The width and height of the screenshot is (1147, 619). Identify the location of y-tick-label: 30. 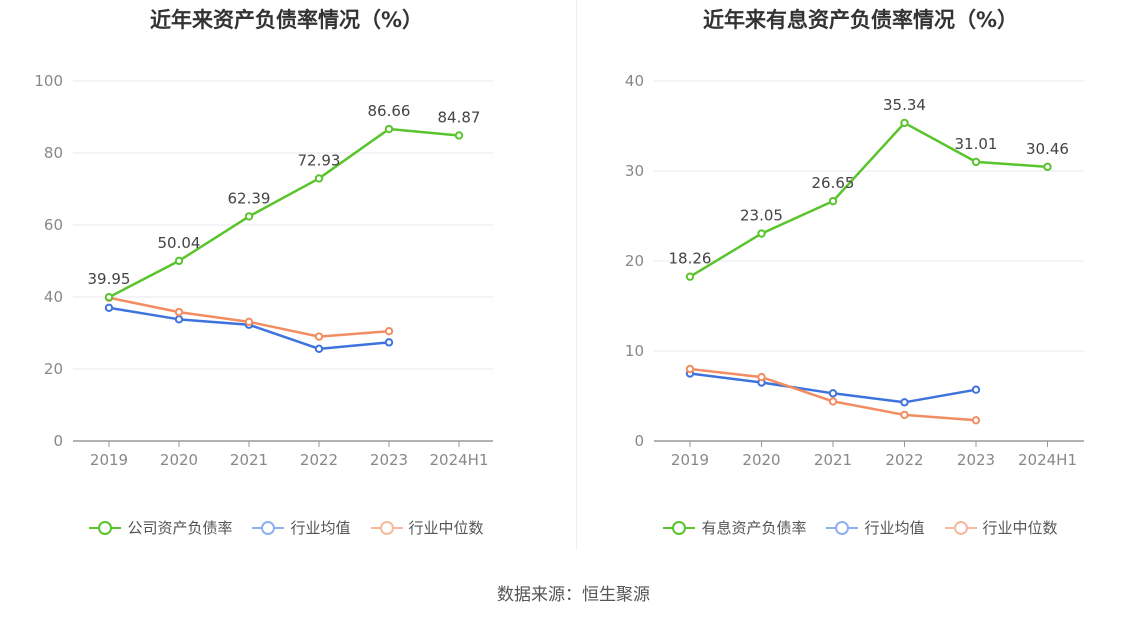
(634, 171).